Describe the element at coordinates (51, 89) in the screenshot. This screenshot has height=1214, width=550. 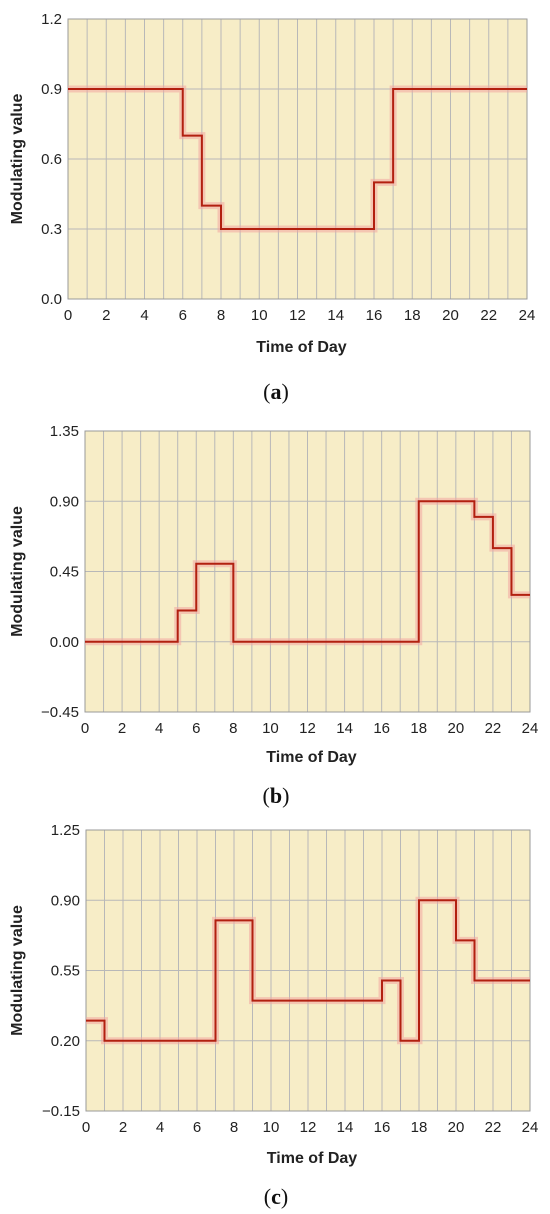
I see `y-tick-label: 0.9` at that location.